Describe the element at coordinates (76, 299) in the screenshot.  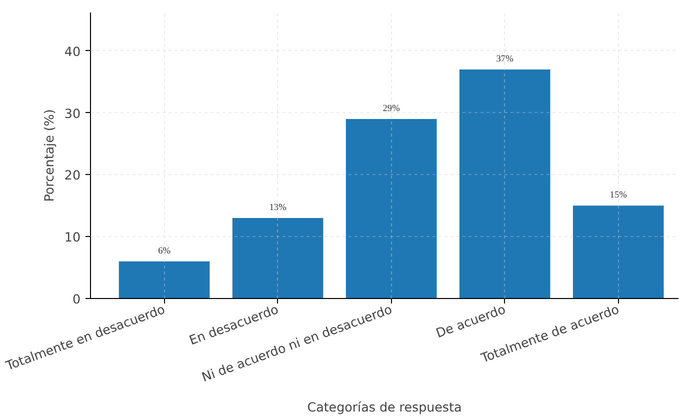
I see `y-tick-label: 0` at that location.